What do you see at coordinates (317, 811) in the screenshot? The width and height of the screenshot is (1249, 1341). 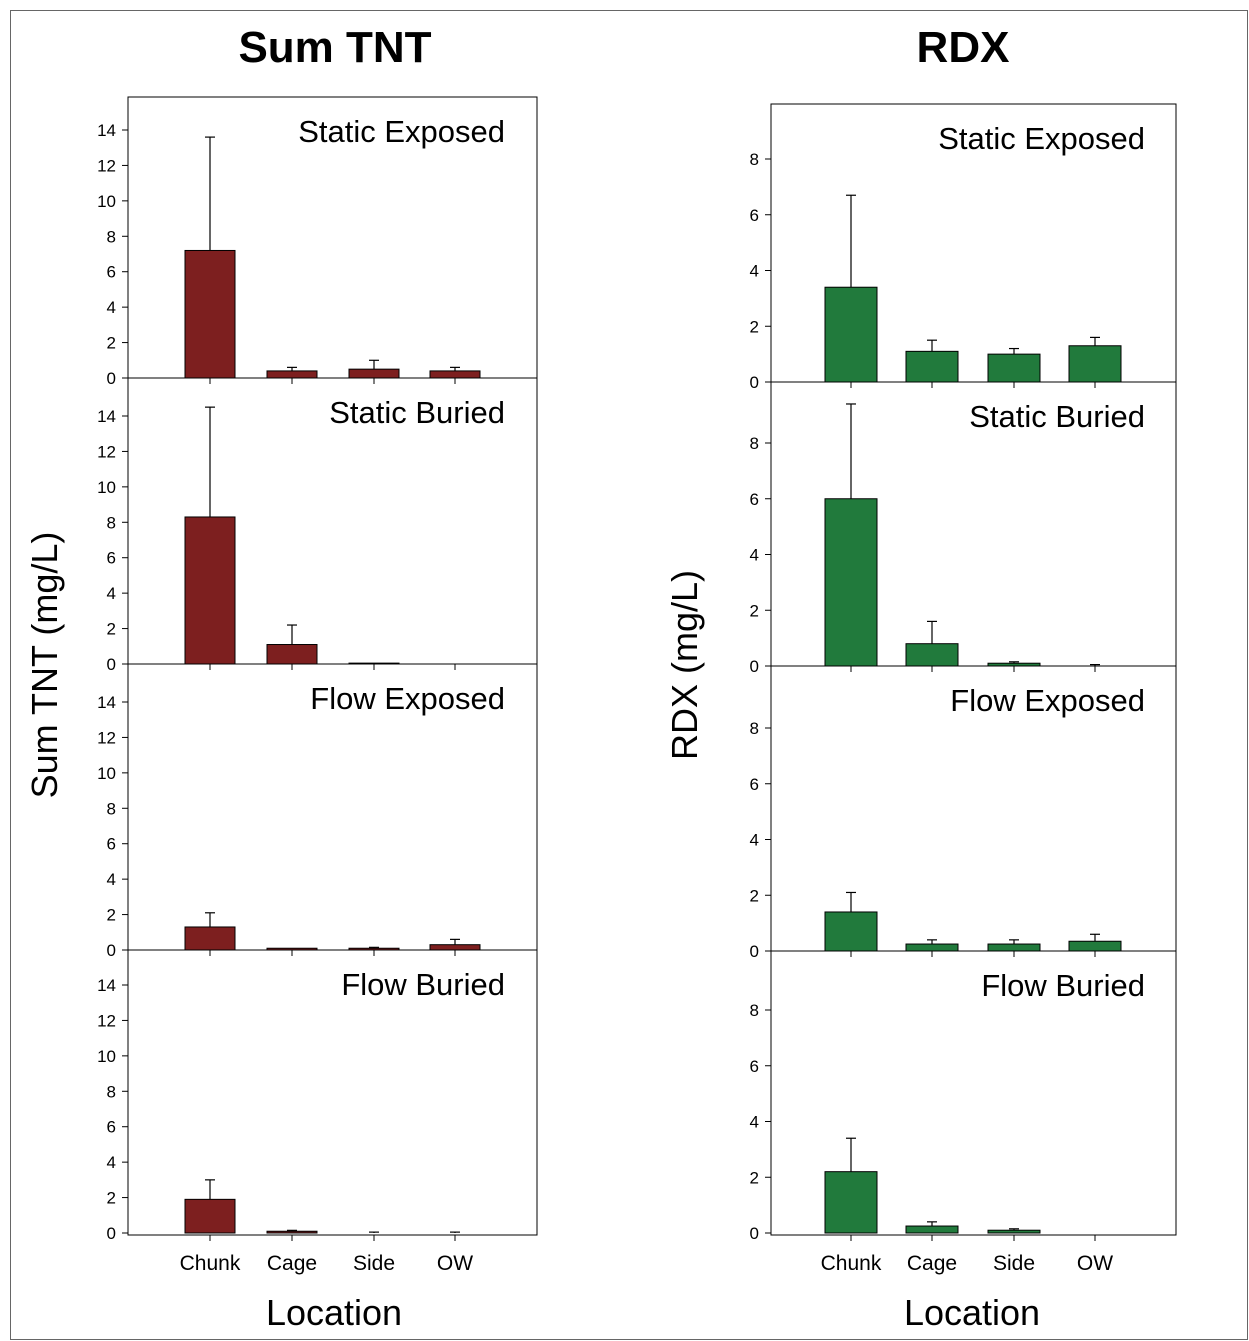 I see `panel-sum-tnt-2: 0 2 4 6 8 10 12 14 Flow Exposed` at bounding box center [317, 811].